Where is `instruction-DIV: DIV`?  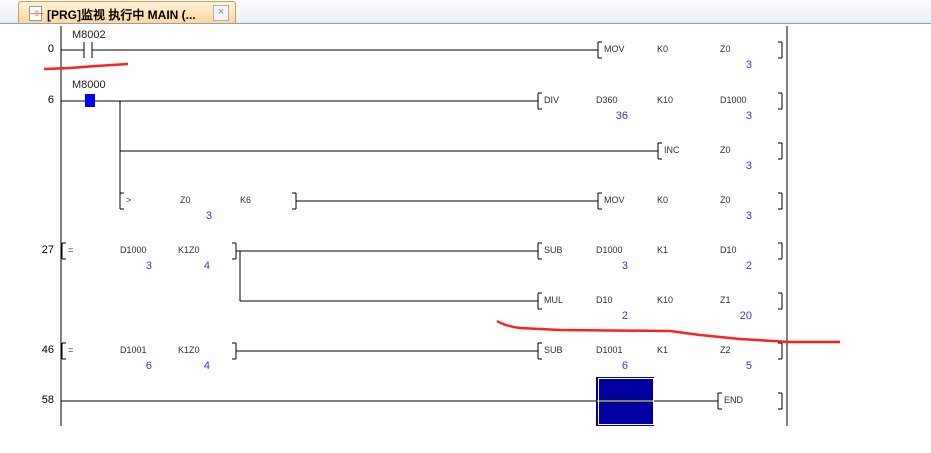
instruction-DIV: DIV is located at coordinates (552, 100).